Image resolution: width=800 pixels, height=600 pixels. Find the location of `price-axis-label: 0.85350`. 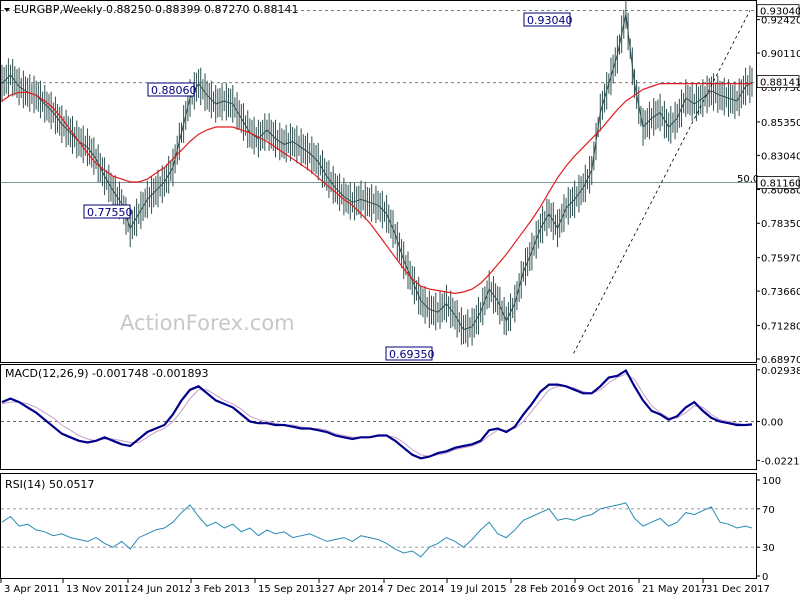

price-axis-label: 0.85350 is located at coordinates (780, 123).